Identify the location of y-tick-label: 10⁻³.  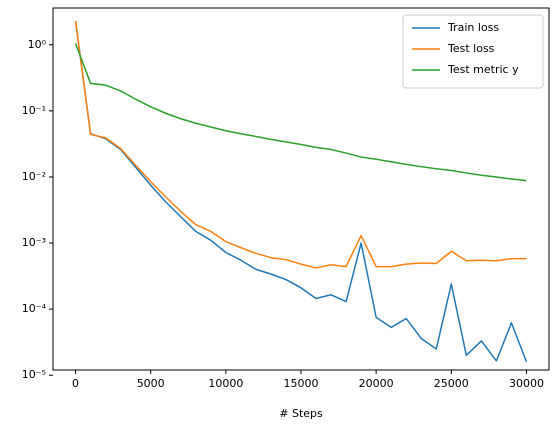
(34, 242).